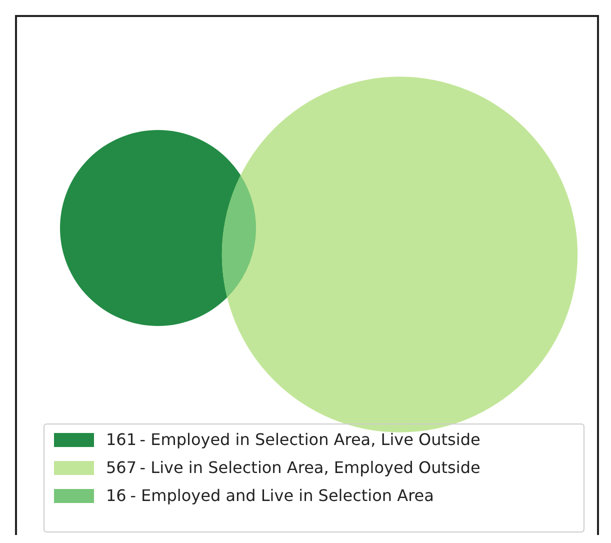 This screenshot has height=543, width=611. Describe the element at coordinates (310, 439) in the screenshot. I see `category-label: - Employed in Selection Area, Live Outside` at that location.